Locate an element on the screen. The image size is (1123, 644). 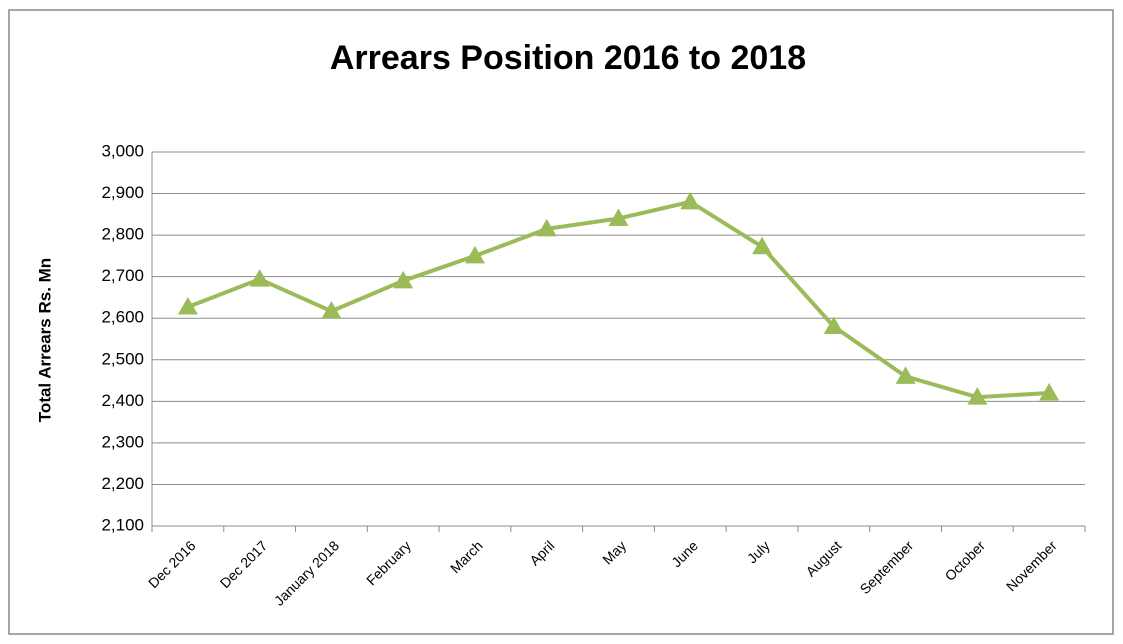
y-tick-label: 2,200 is located at coordinates (122, 483).